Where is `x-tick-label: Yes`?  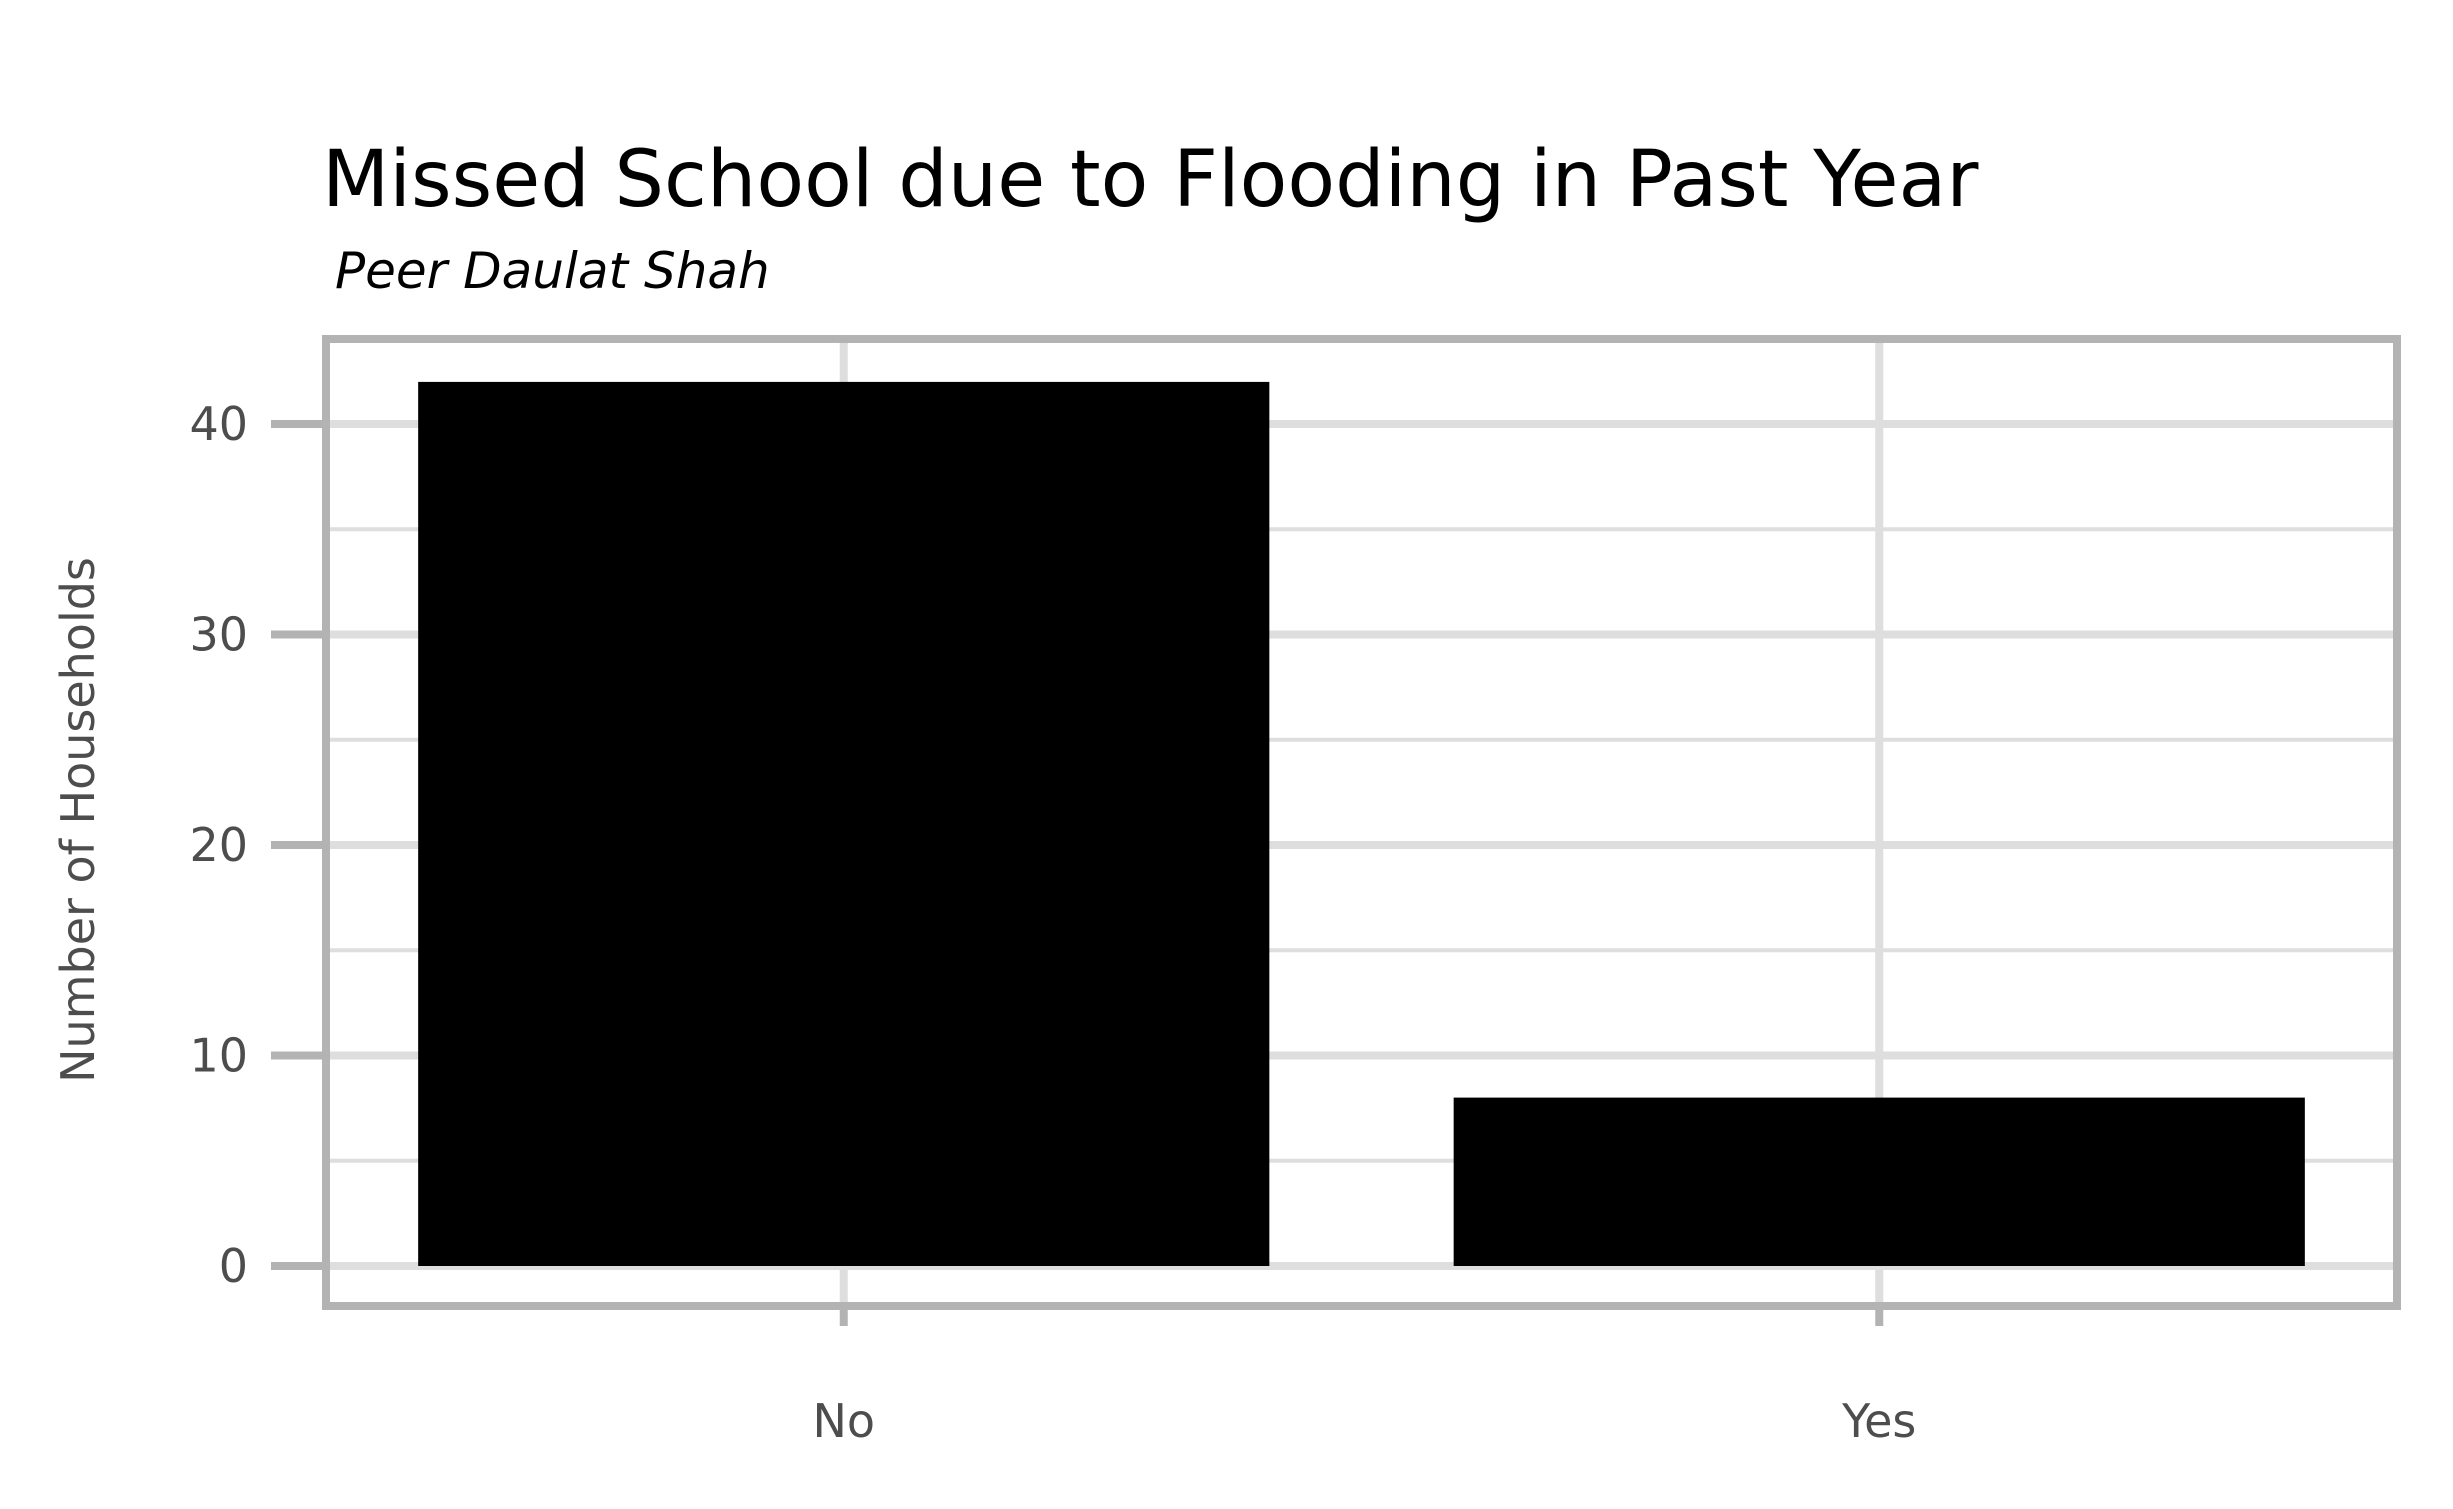
x-tick-label: Yes is located at coordinates (1878, 1421).